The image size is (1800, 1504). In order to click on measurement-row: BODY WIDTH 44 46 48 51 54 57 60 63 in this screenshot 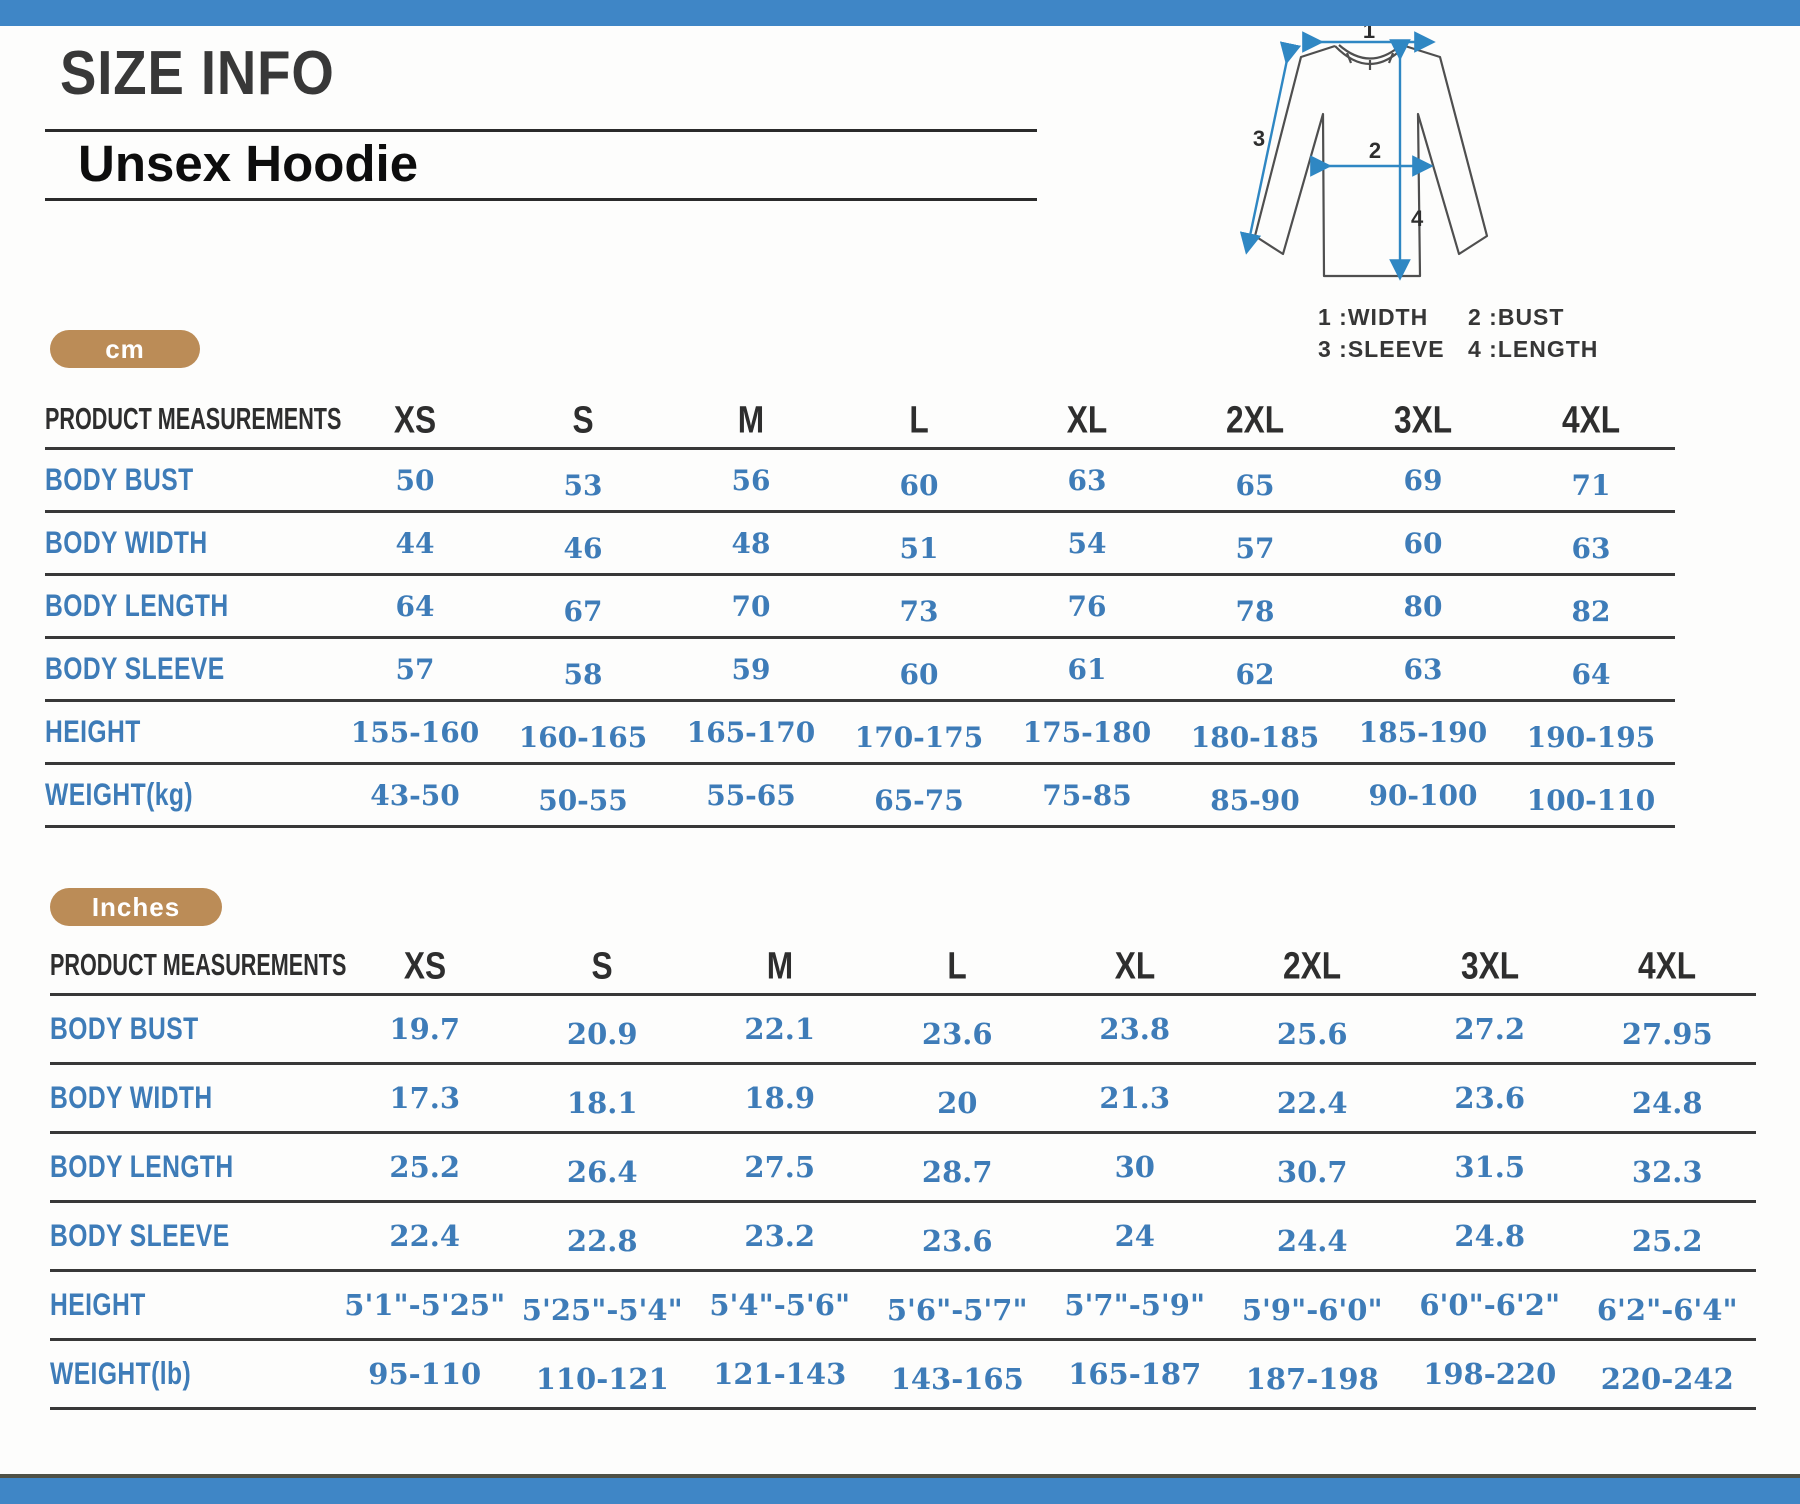, I will do `click(860, 546)`.